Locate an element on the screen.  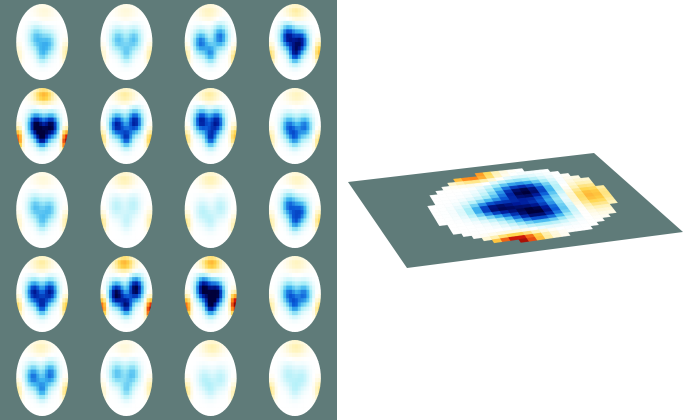
perspective-map is located at coordinates (522, 206).